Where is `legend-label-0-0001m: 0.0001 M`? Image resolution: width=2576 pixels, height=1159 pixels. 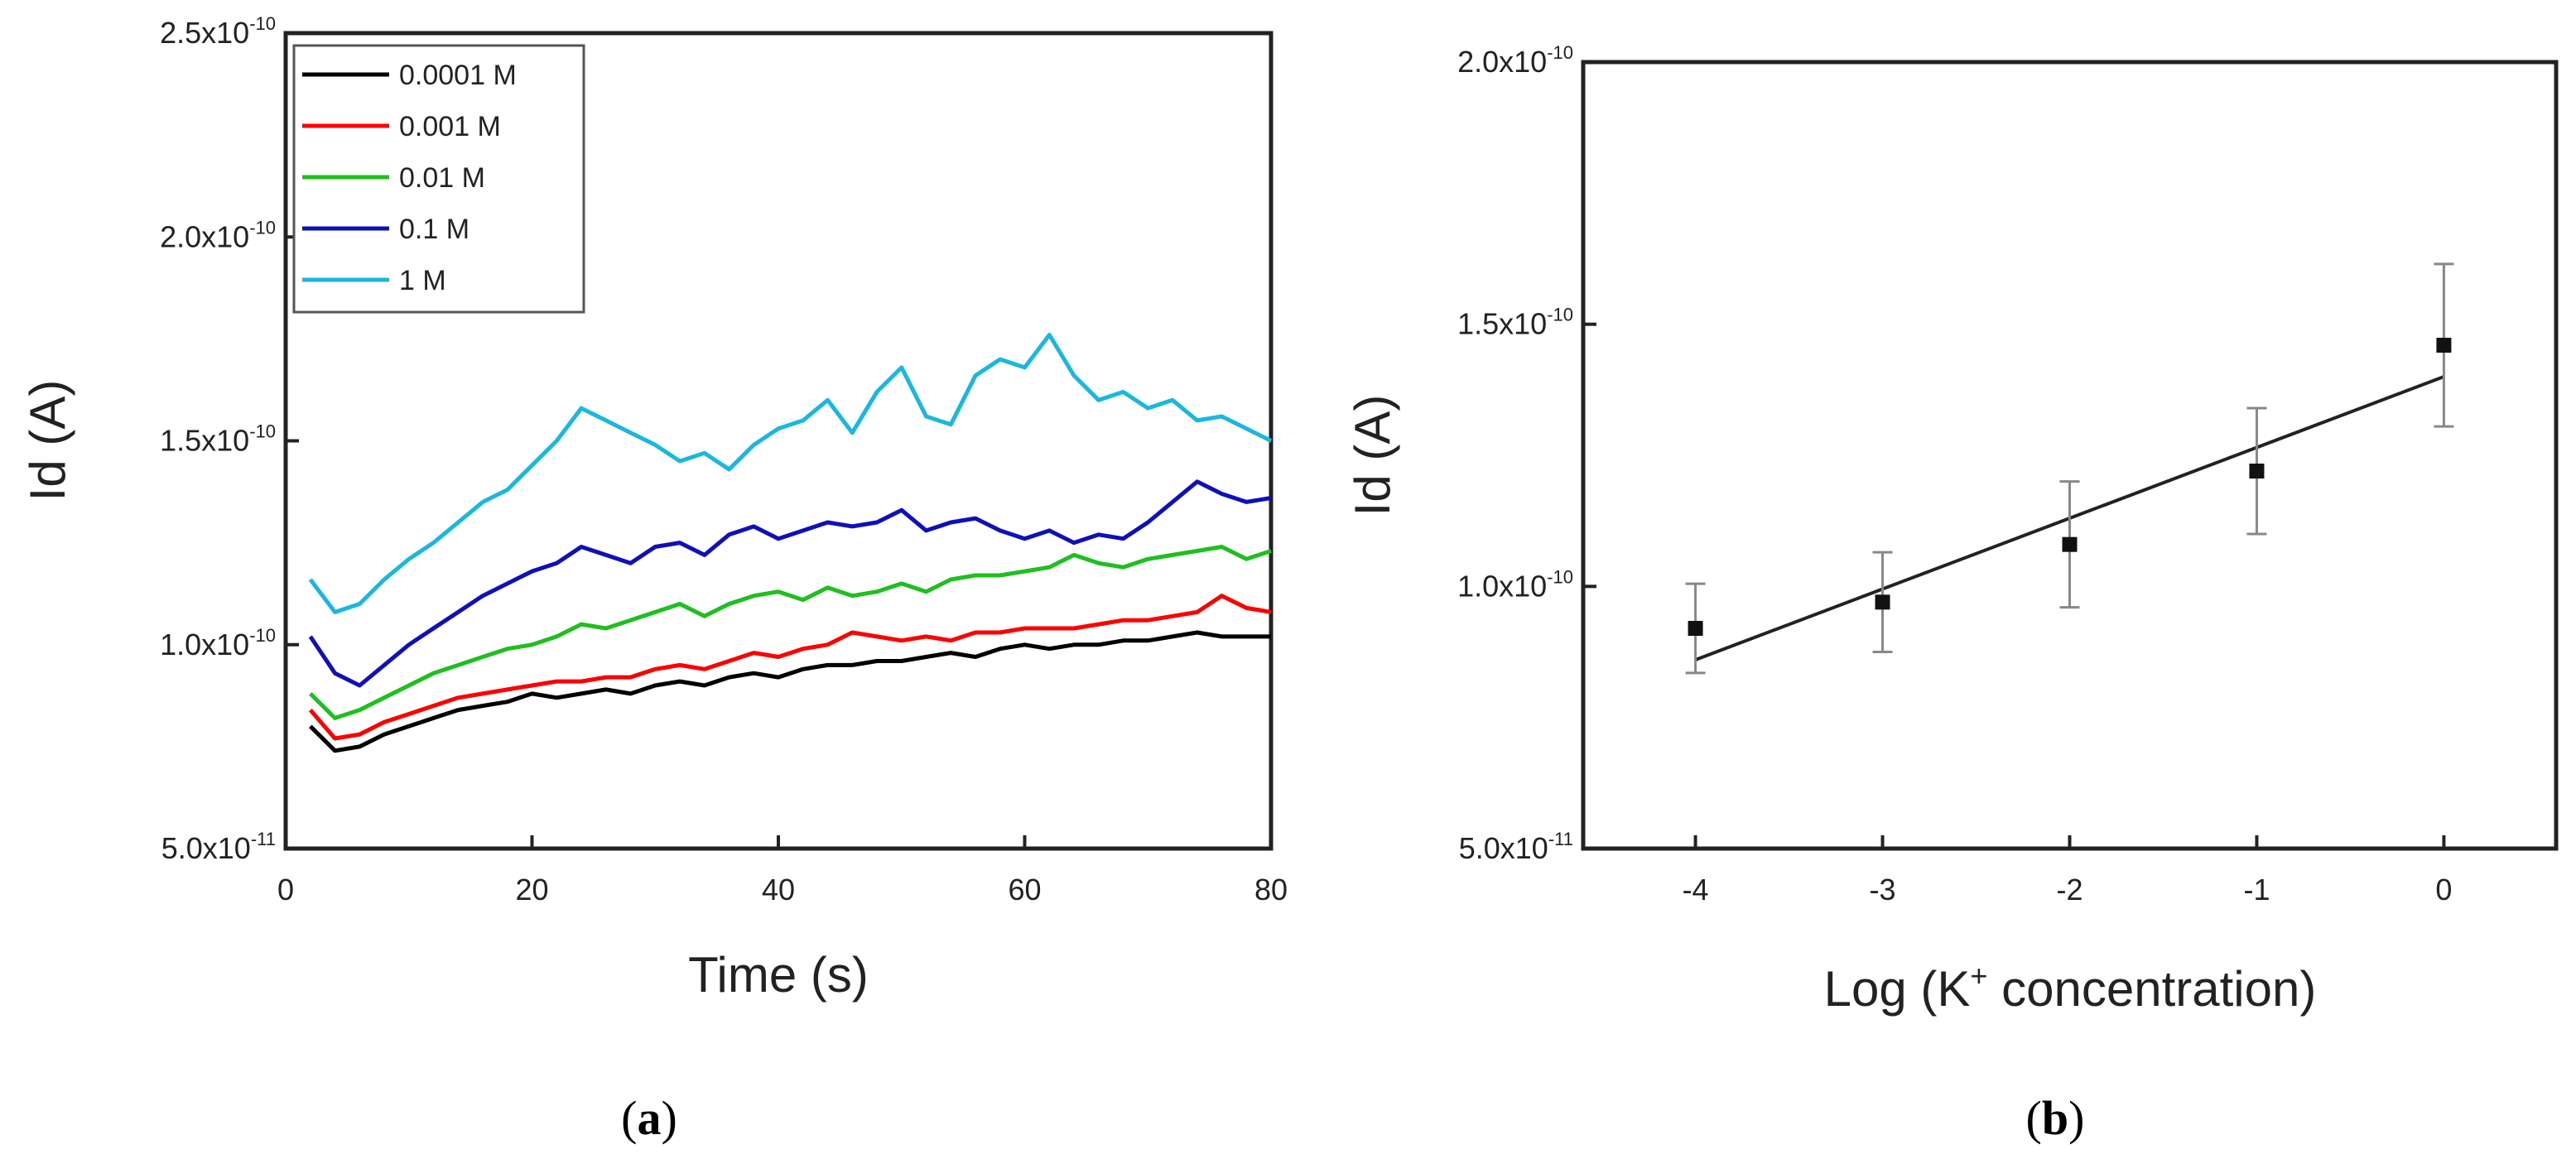
legend-label-0-0001m: 0.0001 M is located at coordinates (458, 75).